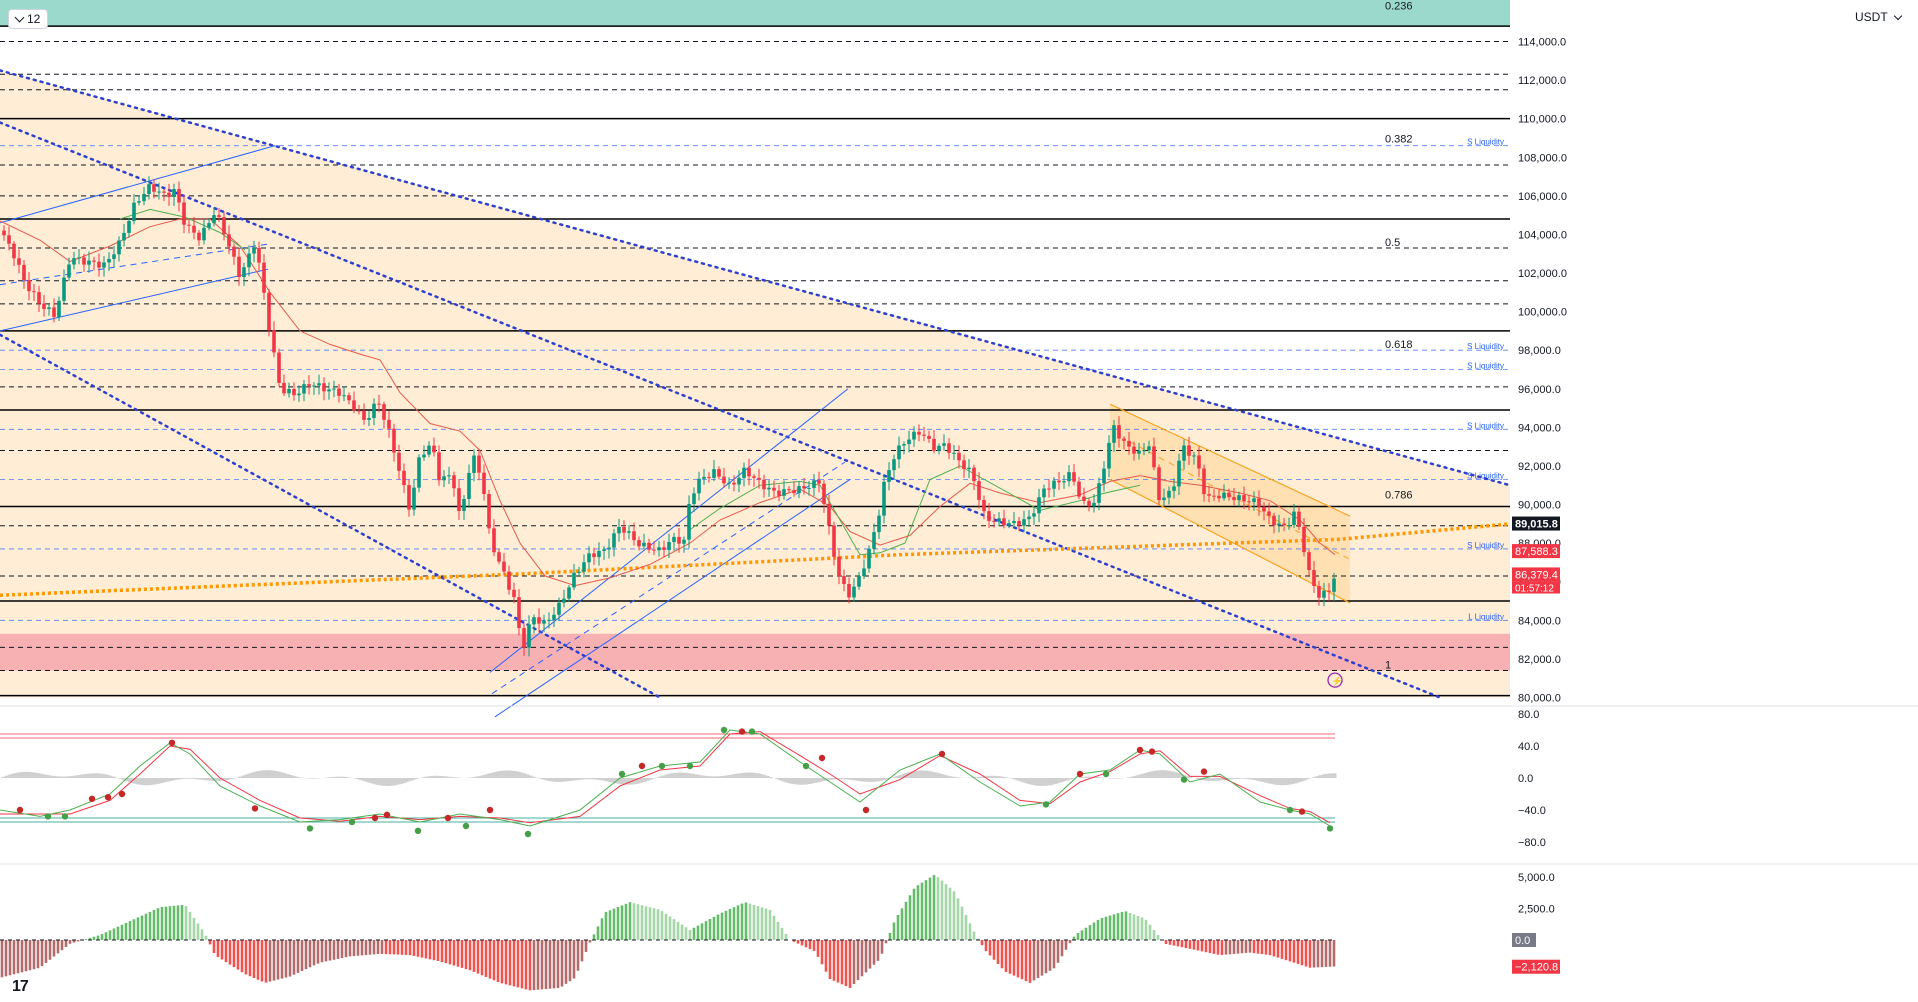 The height and width of the screenshot is (1002, 1918). I want to click on hist-tick-label: 5,000.0, so click(1536, 878).